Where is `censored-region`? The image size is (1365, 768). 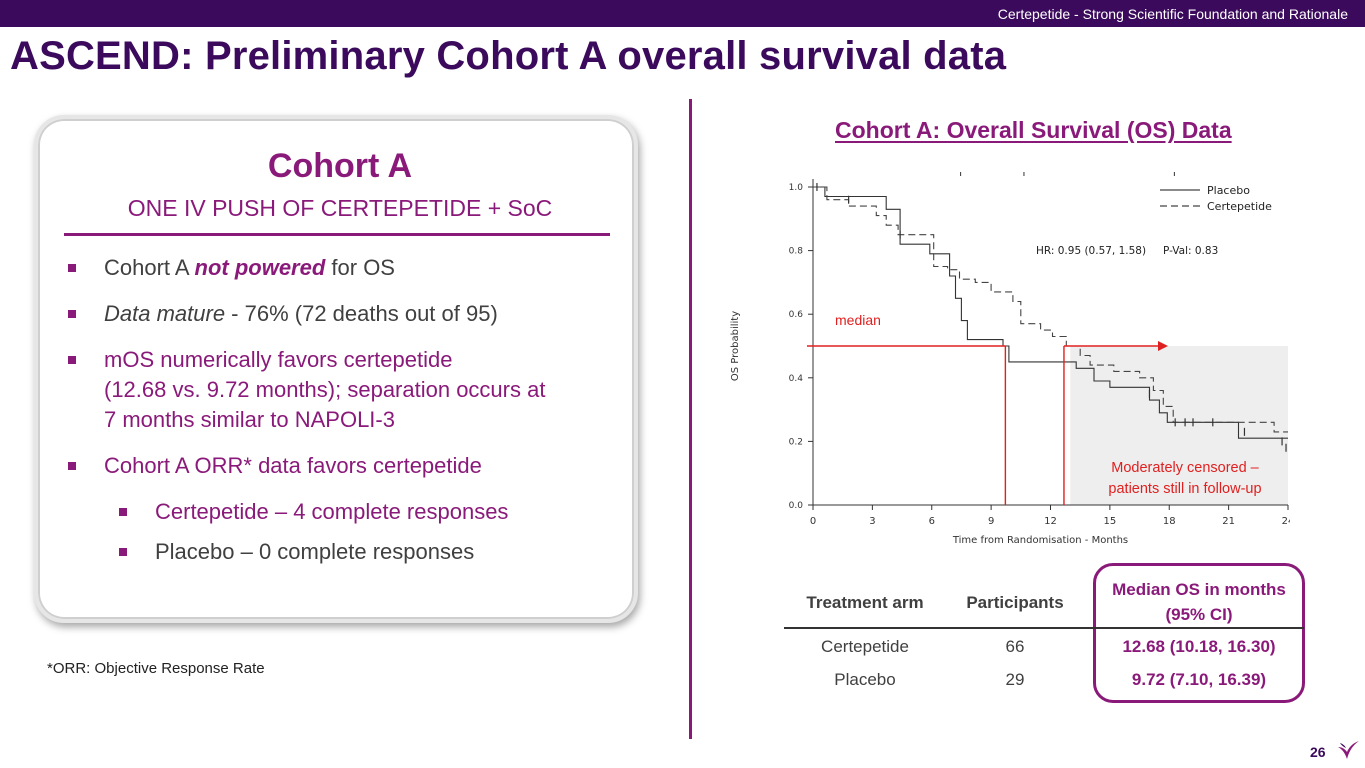 censored-region is located at coordinates (1179, 425).